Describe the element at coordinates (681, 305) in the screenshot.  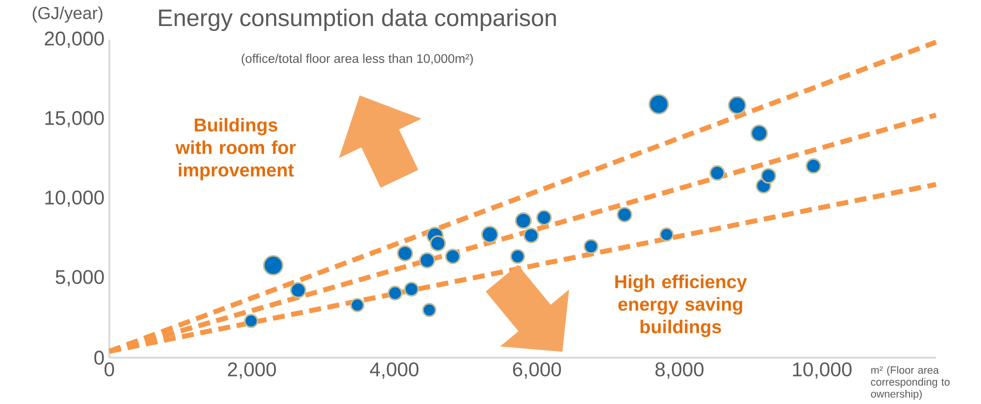
I see `annotation: High efficiency energy saving buildings` at that location.